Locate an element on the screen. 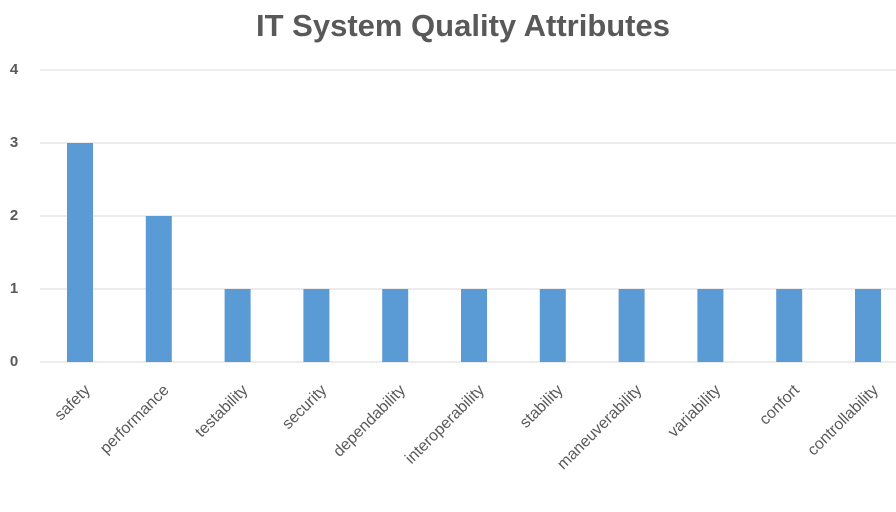 This screenshot has width=896, height=512. x-tick-label: controllability is located at coordinates (842, 420).